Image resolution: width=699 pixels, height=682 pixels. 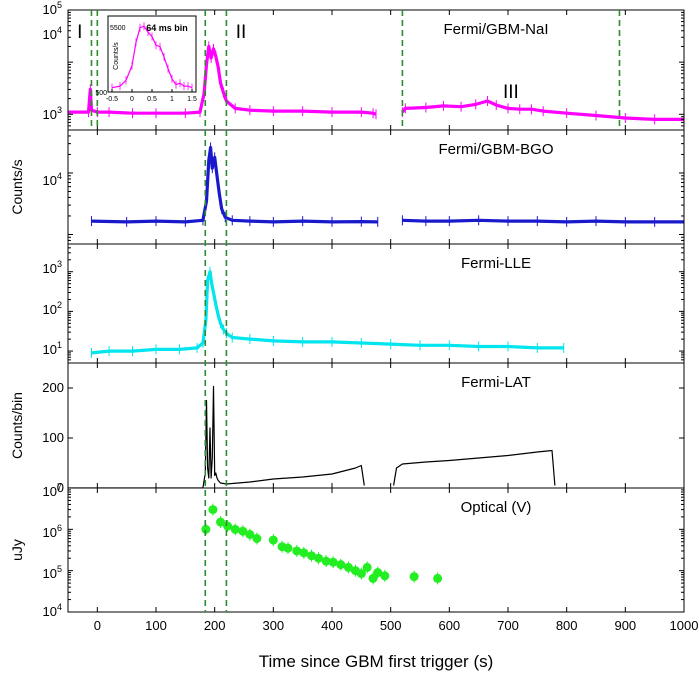 What do you see at coordinates (79, 32) in the screenshot?
I see `region-label: I` at bounding box center [79, 32].